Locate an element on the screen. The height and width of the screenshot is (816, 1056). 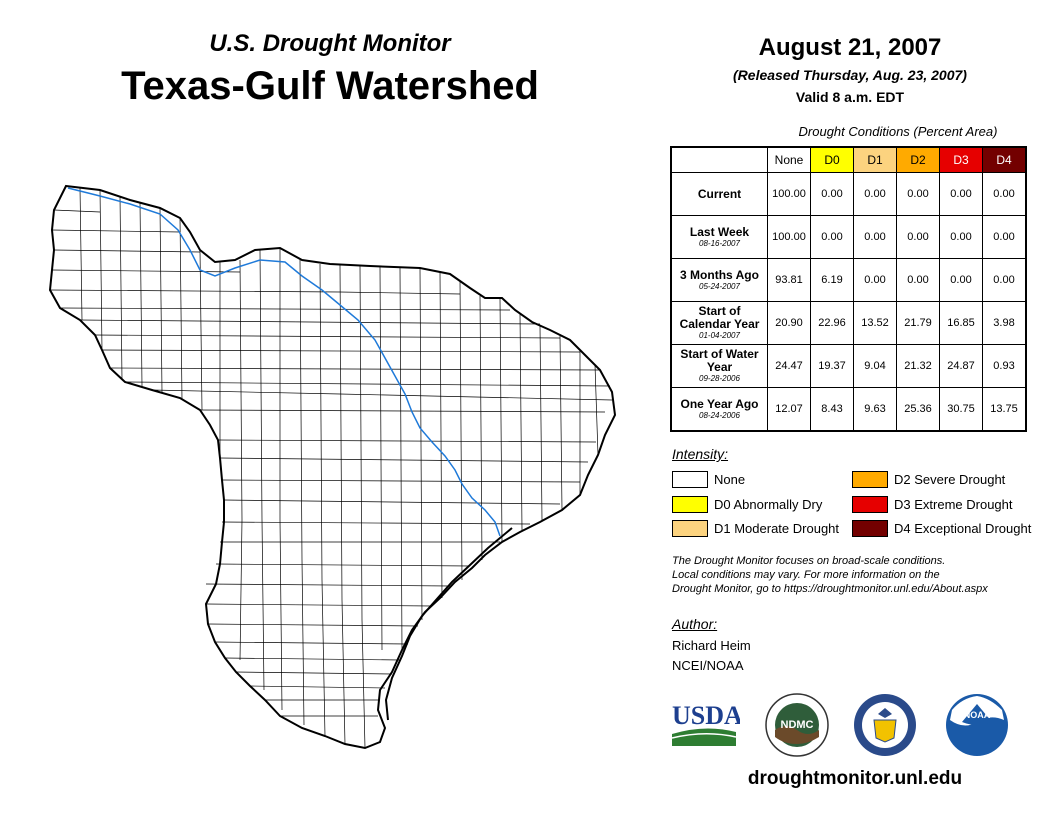
row-label-date: 09-28-2006 is located at coordinates (719, 378).